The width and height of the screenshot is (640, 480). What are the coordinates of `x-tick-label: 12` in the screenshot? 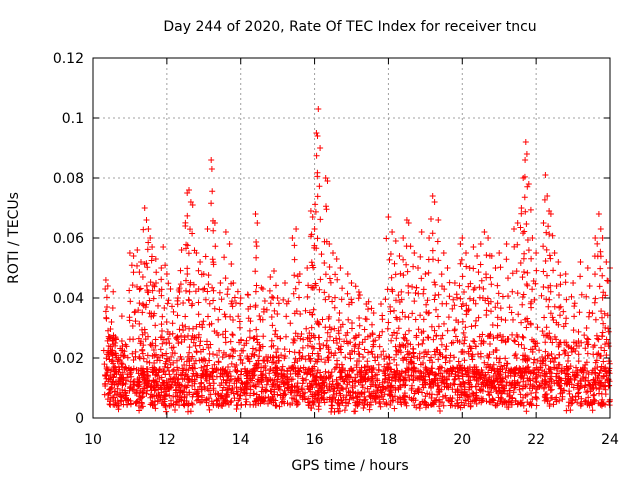 It's located at (167, 440).